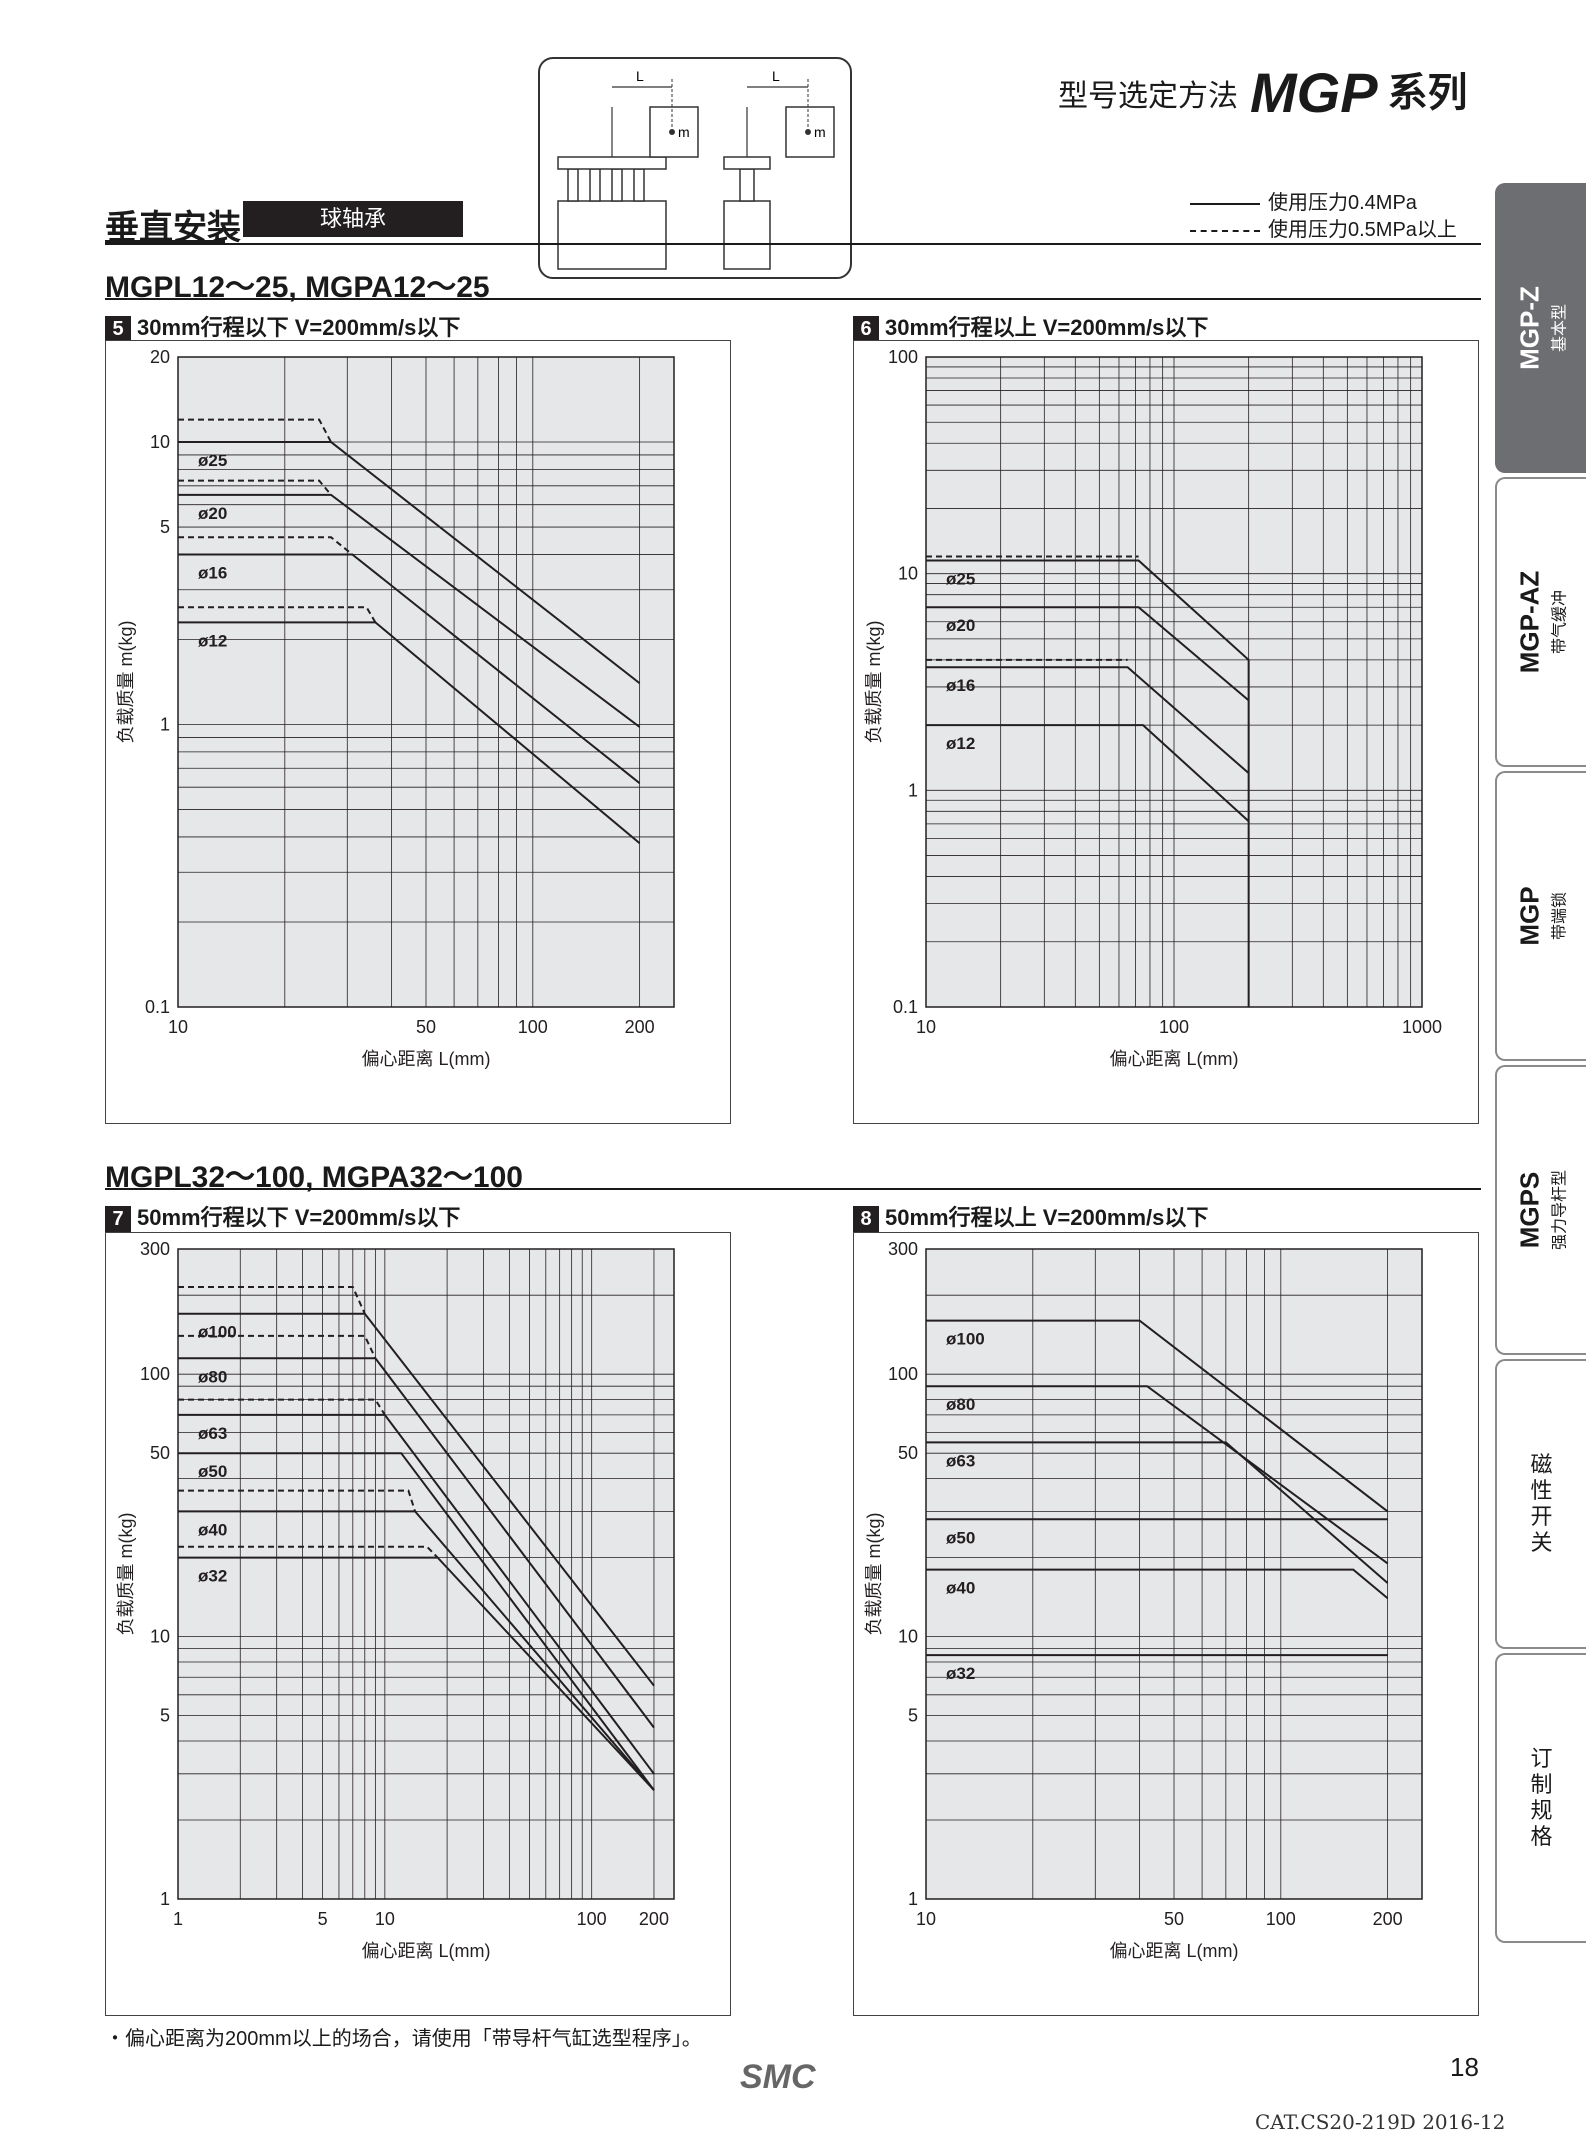 The height and width of the screenshot is (2152, 1586). I want to click on tab-mgp: MGP 带端锁, so click(1540, 916).